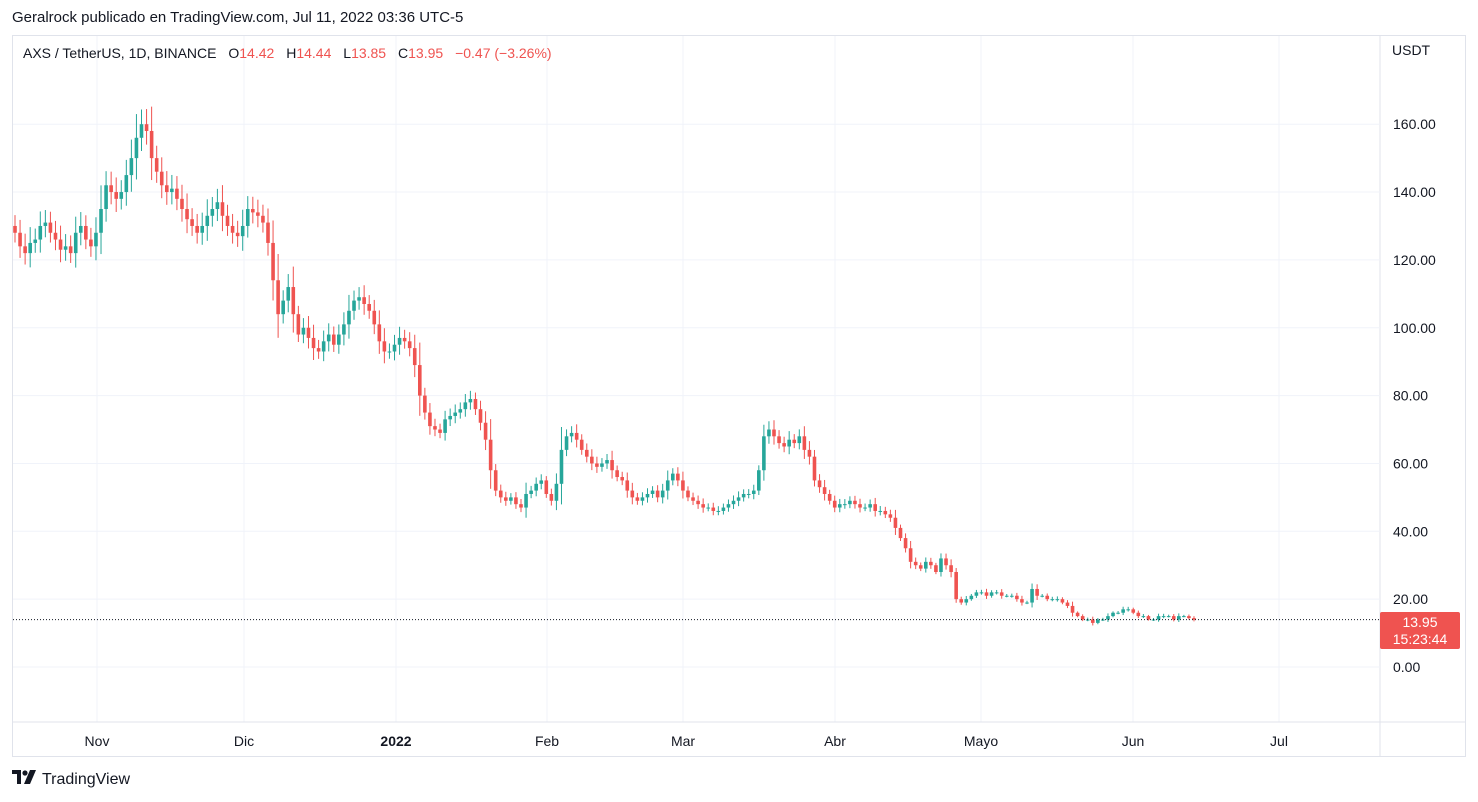 This screenshot has width=1478, height=802. Describe the element at coordinates (120, 53) in the screenshot. I see `symbol-label: AXS / TetherUS, 1D, BINANCE` at that location.